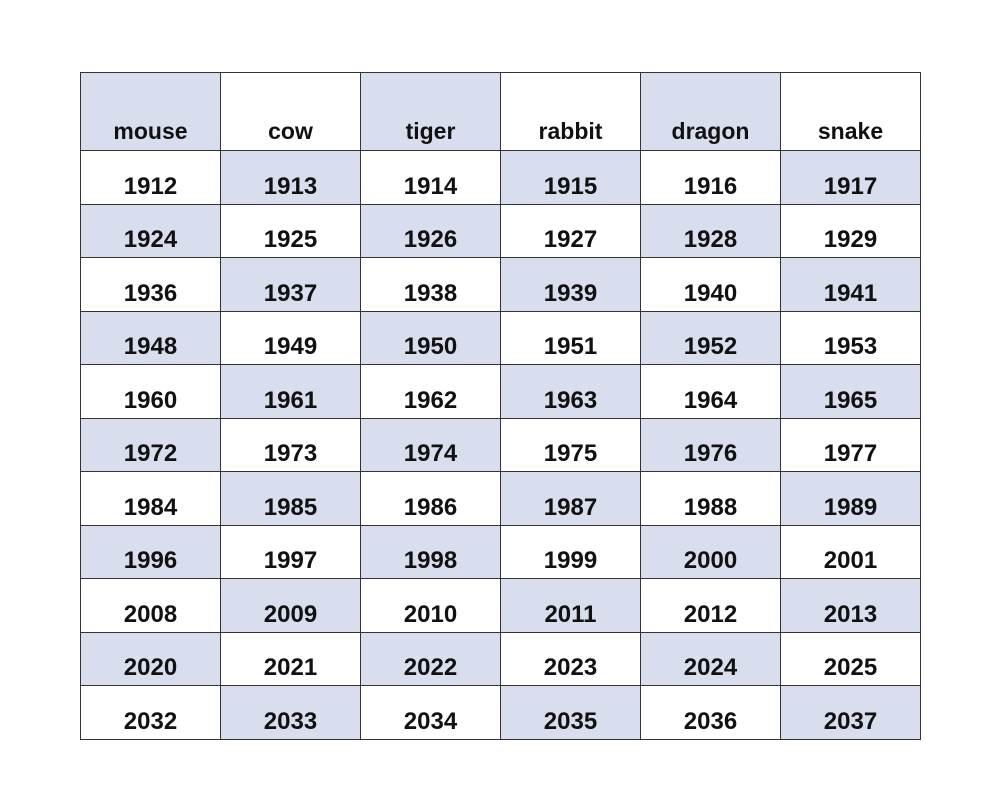  Describe the element at coordinates (710, 658) in the screenshot. I see `year-cell: 2024` at that location.